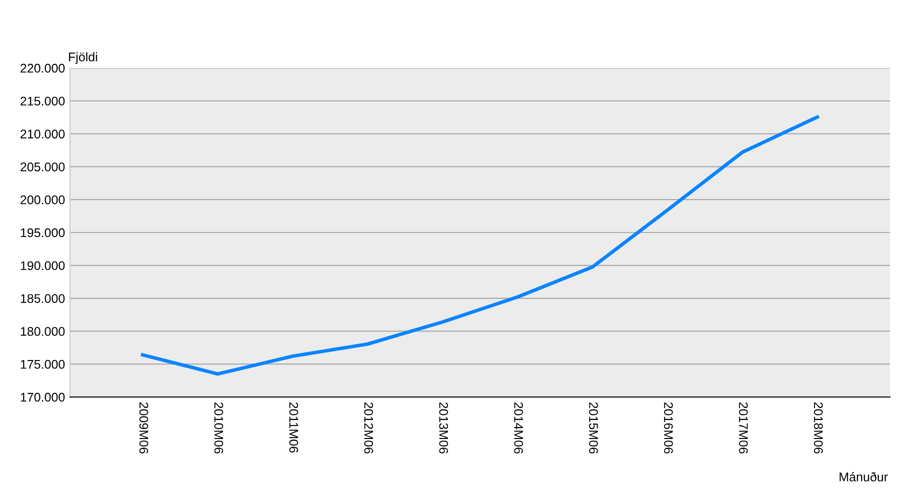  What do you see at coordinates (864, 477) in the screenshot?
I see `x-axis-title: Mánuður` at bounding box center [864, 477].